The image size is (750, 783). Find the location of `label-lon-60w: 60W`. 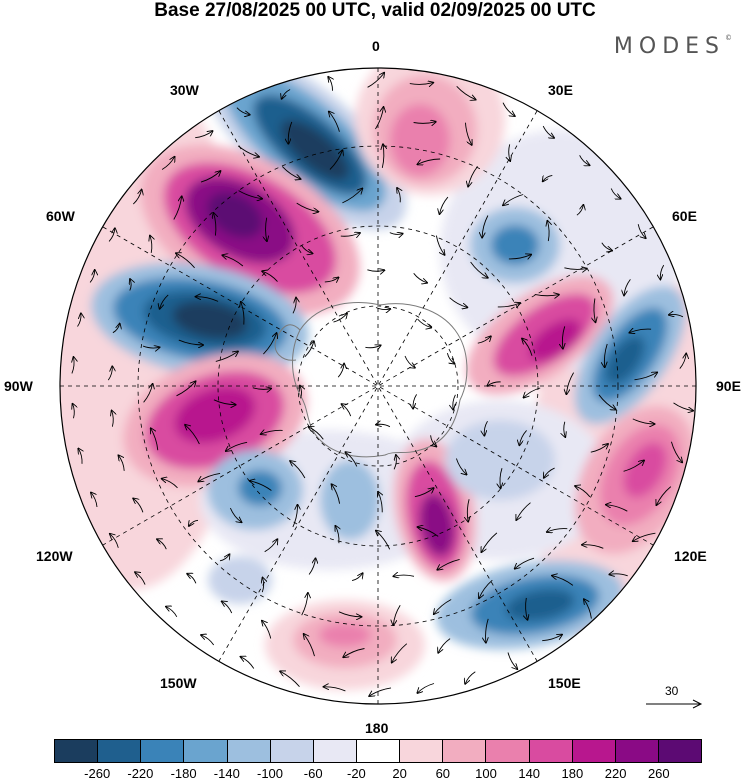

label-lon-60w: 60W is located at coordinates (60, 216).